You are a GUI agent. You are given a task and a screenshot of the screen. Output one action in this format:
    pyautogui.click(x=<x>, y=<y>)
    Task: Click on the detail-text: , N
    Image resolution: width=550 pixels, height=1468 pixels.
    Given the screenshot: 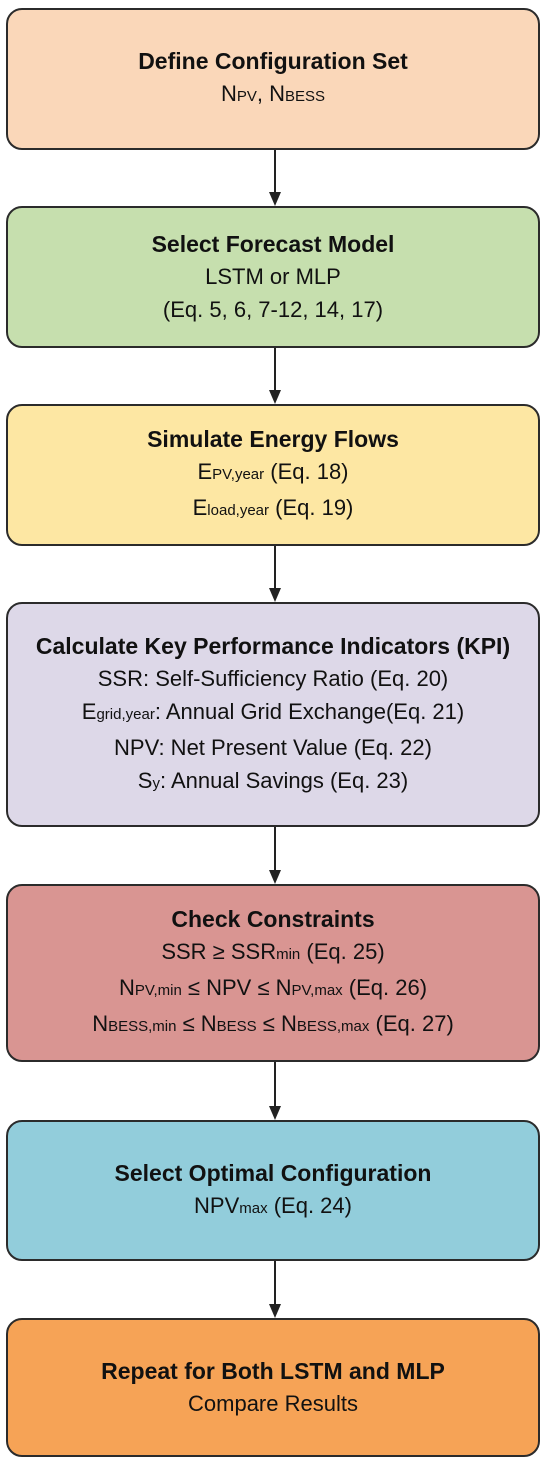 What is the action you would take?
    pyautogui.click(x=270, y=93)
    